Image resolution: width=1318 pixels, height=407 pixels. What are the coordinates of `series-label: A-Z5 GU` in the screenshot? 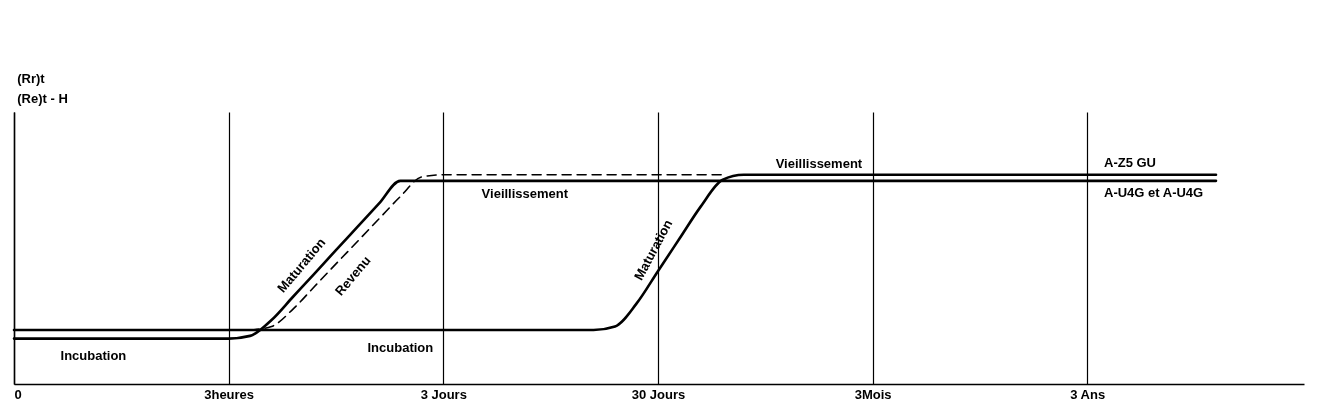 It's located at (1130, 162).